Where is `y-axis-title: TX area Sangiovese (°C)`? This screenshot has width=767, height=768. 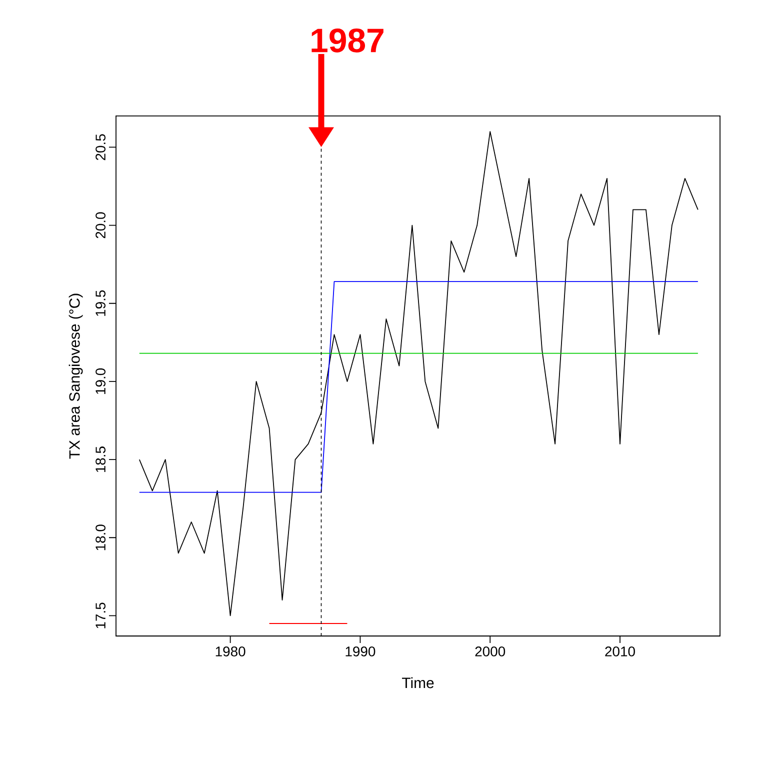
y-axis-title: TX area Sangiovese (°C) is located at coordinates (75, 376).